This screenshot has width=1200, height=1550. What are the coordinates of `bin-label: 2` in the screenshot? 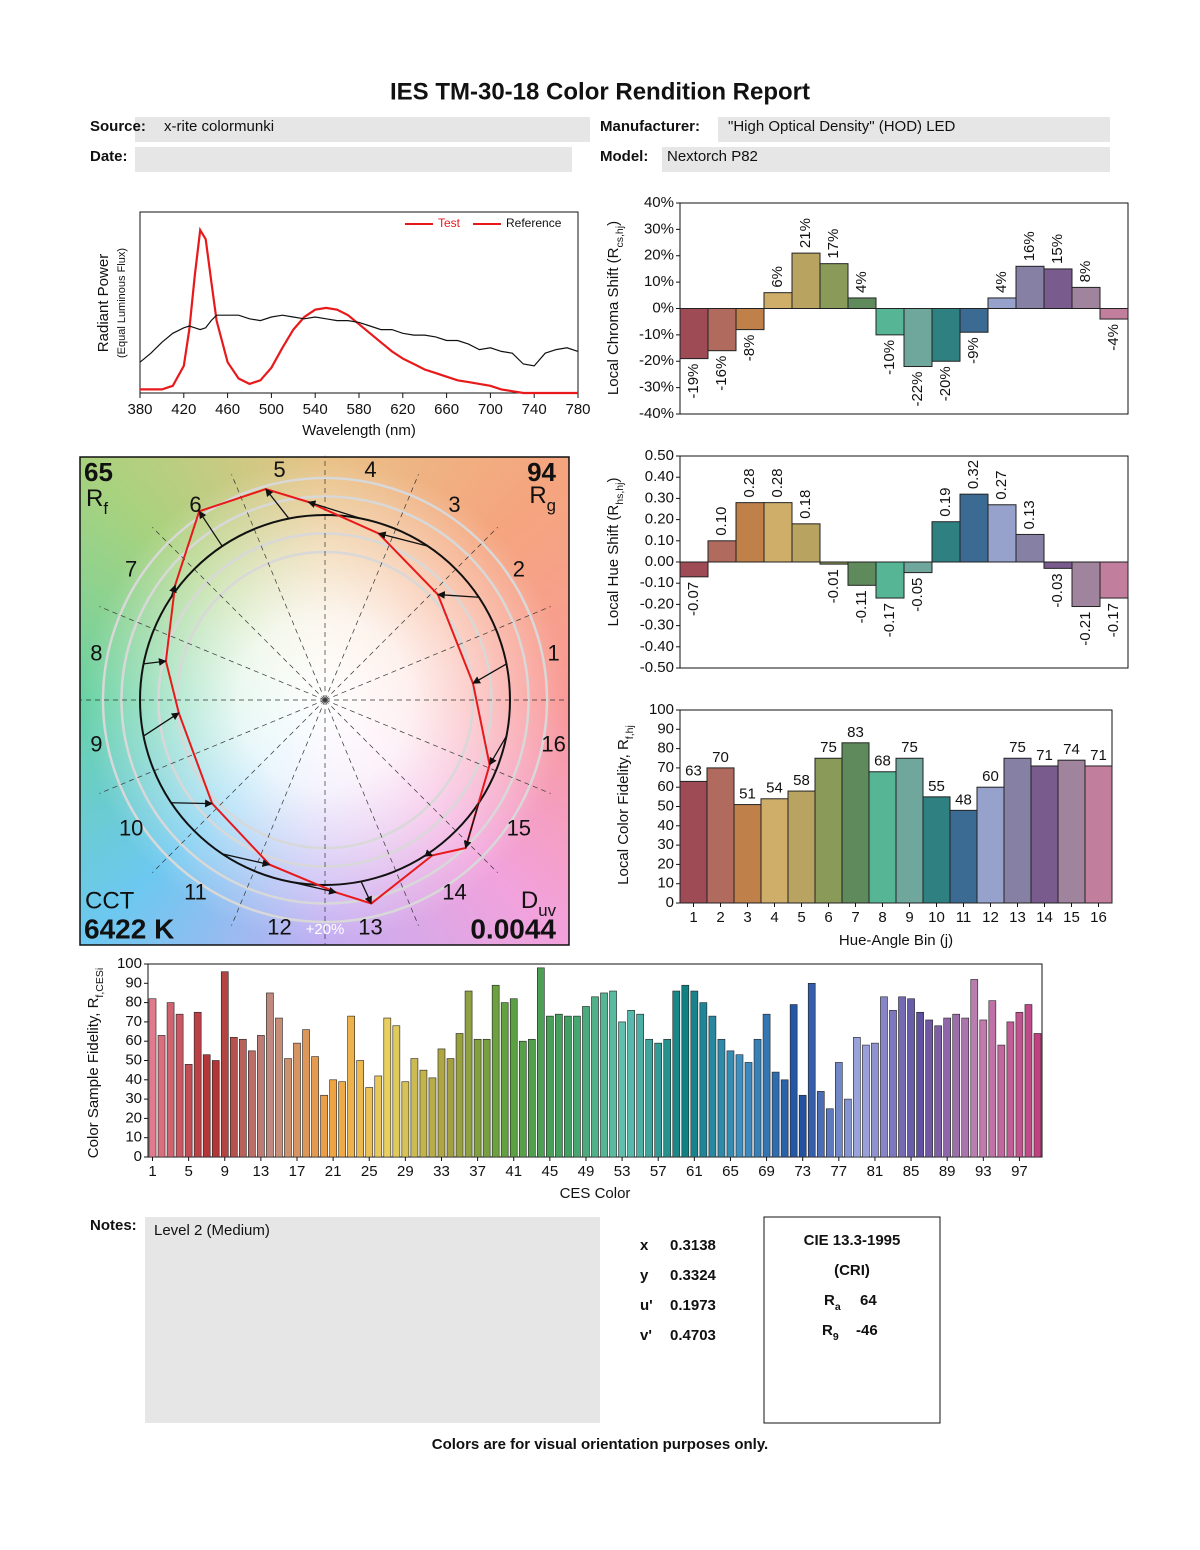 It's located at (519, 568).